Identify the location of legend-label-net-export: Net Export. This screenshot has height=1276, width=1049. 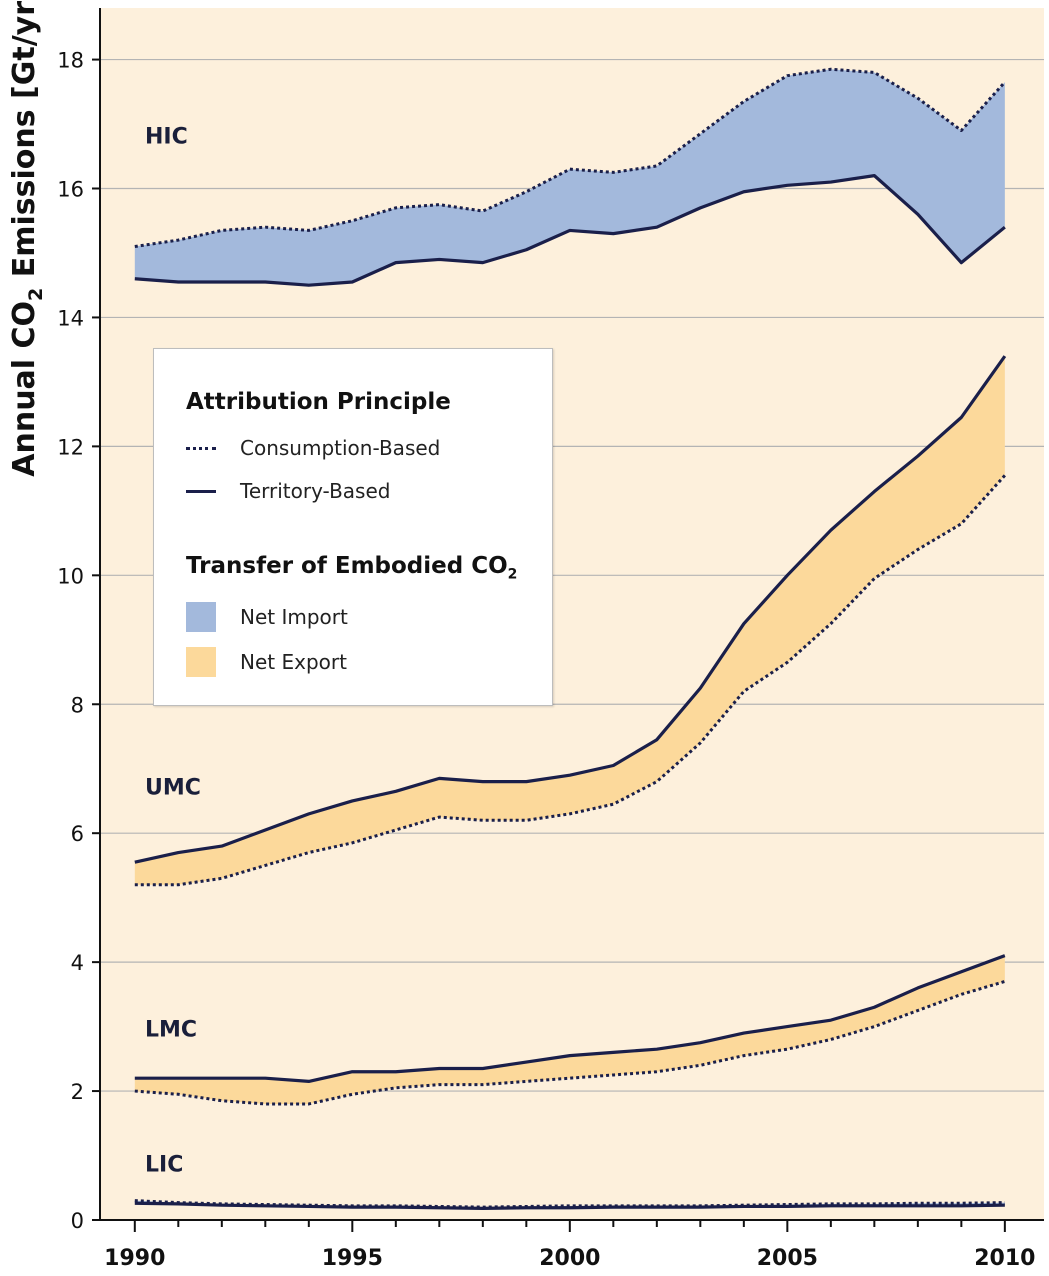
(293, 662).